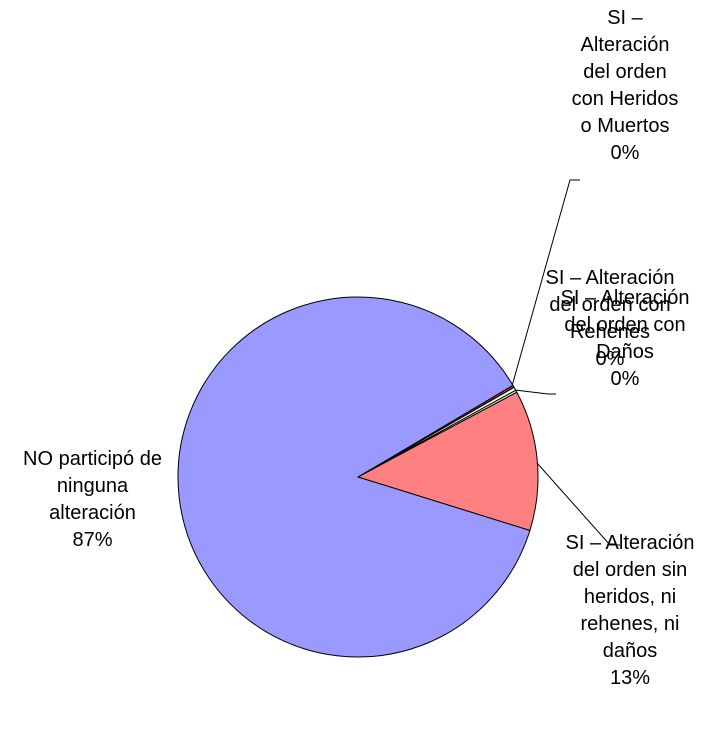  I want to click on slice-label: SI – Alteración del orden con Rehenes 0%, so click(610, 319).